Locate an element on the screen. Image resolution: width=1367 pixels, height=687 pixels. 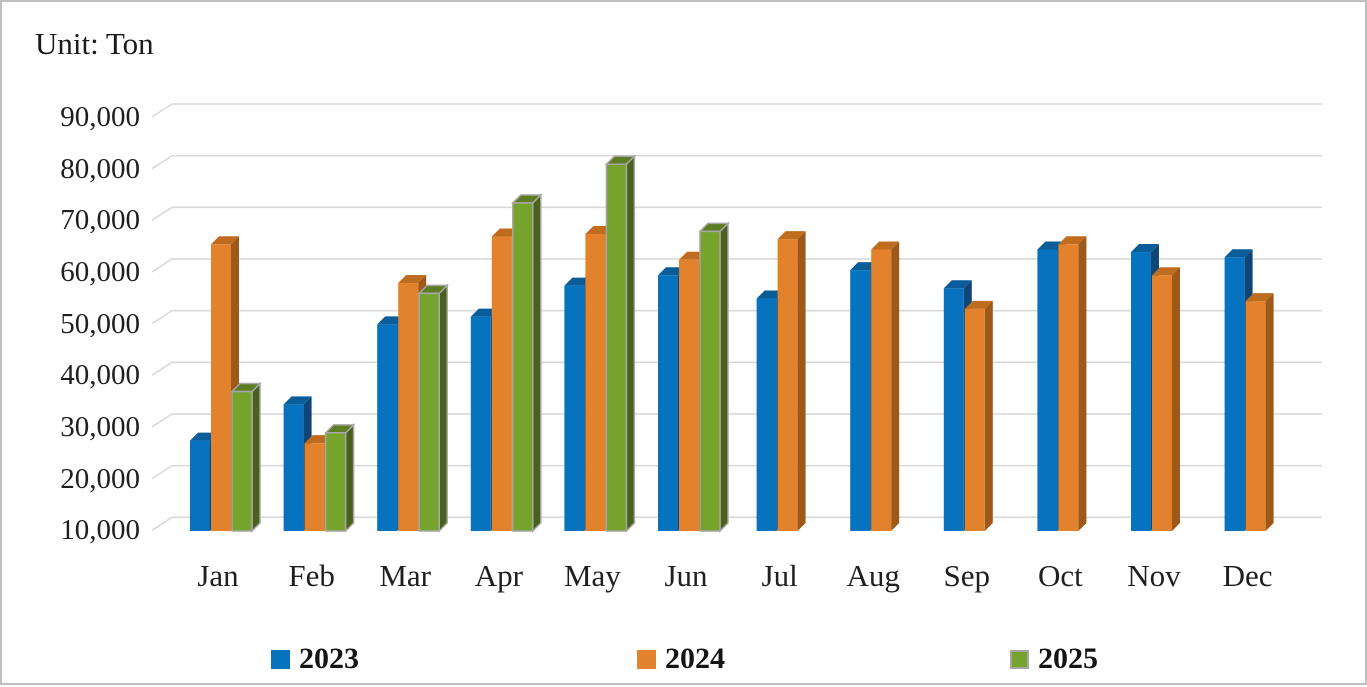
legend-label-2024: 2024 is located at coordinates (695, 658).